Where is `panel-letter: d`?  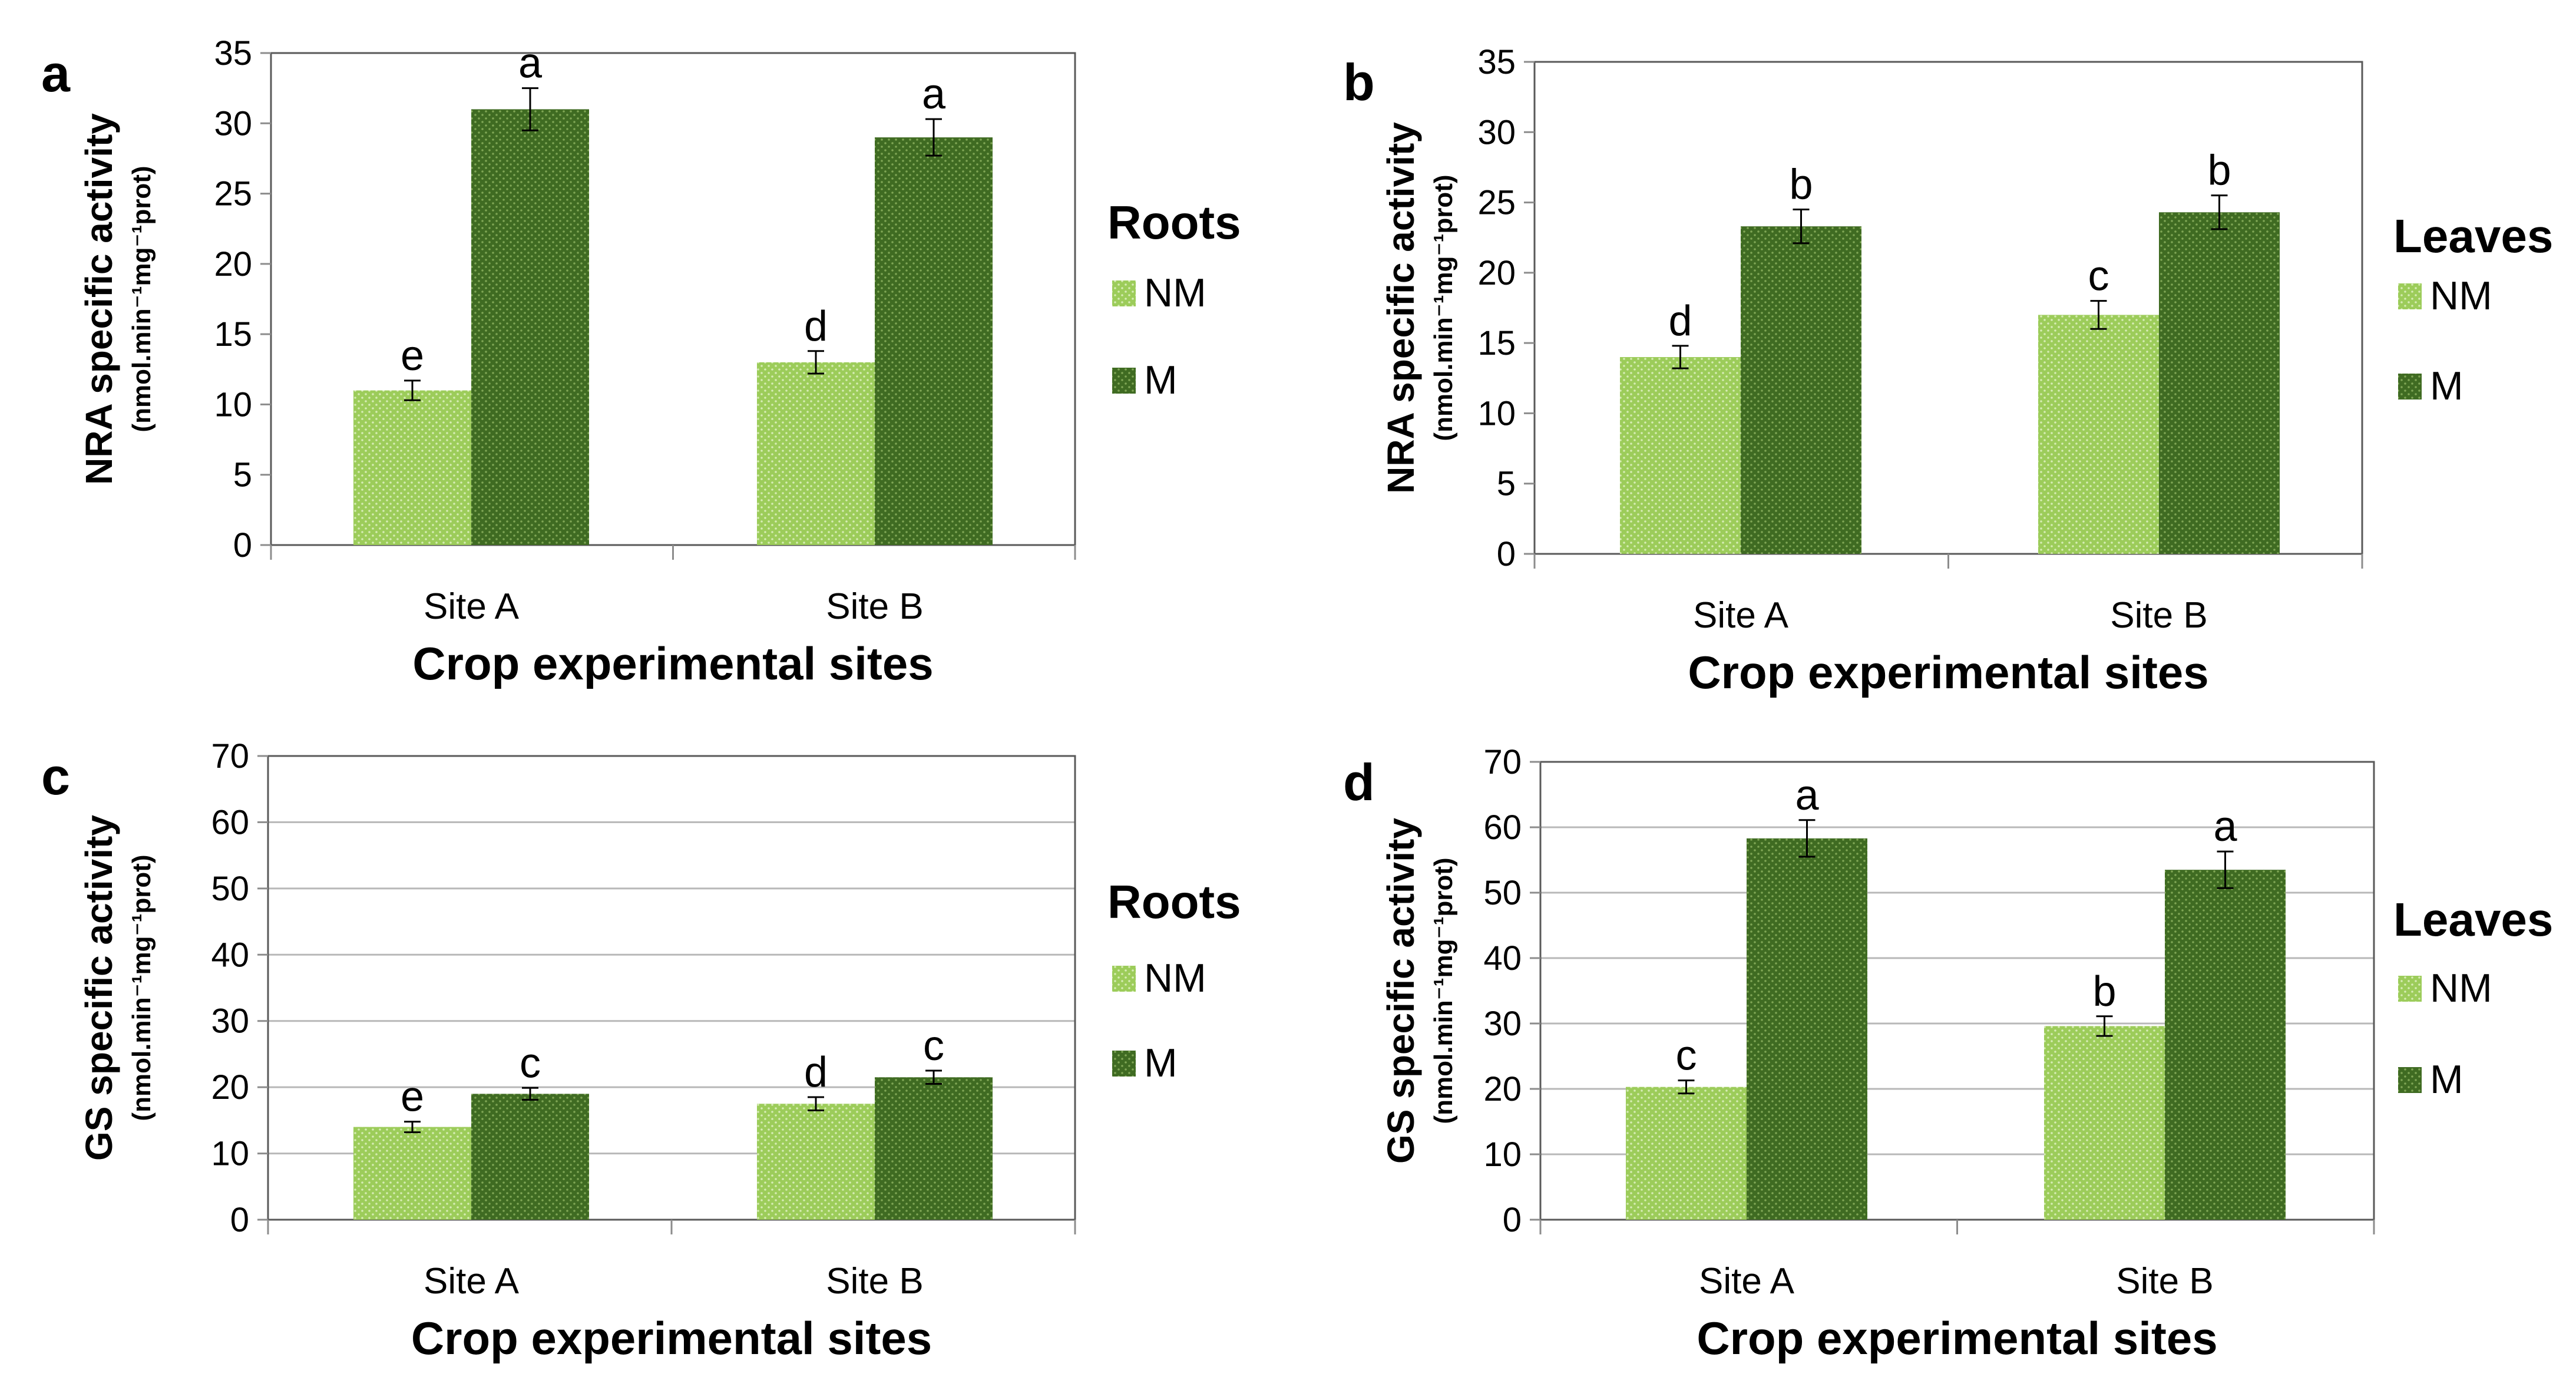
panel-letter: d is located at coordinates (1359, 782).